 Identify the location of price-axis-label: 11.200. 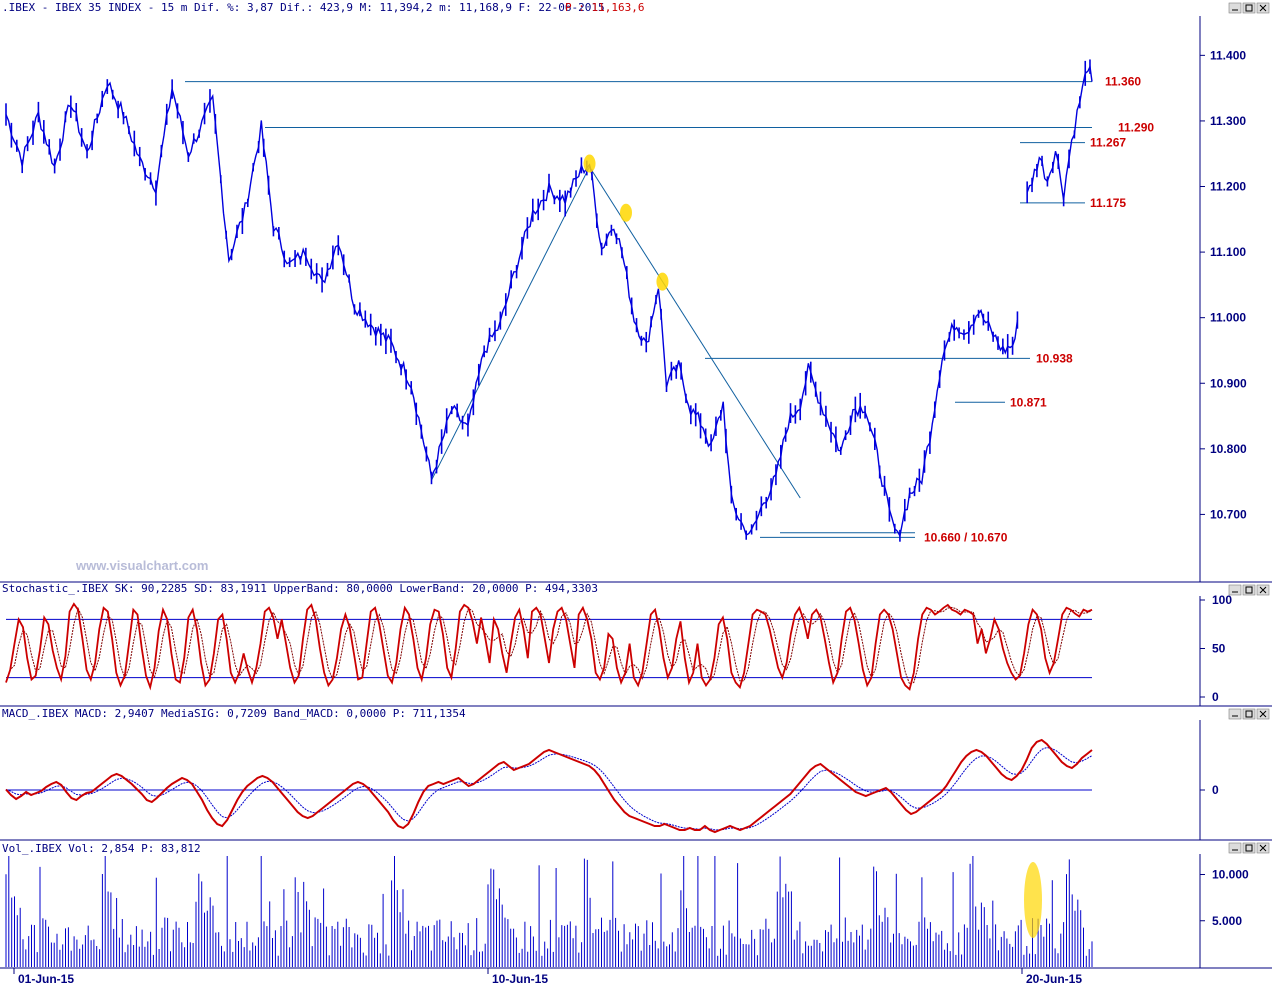
(1228, 187).